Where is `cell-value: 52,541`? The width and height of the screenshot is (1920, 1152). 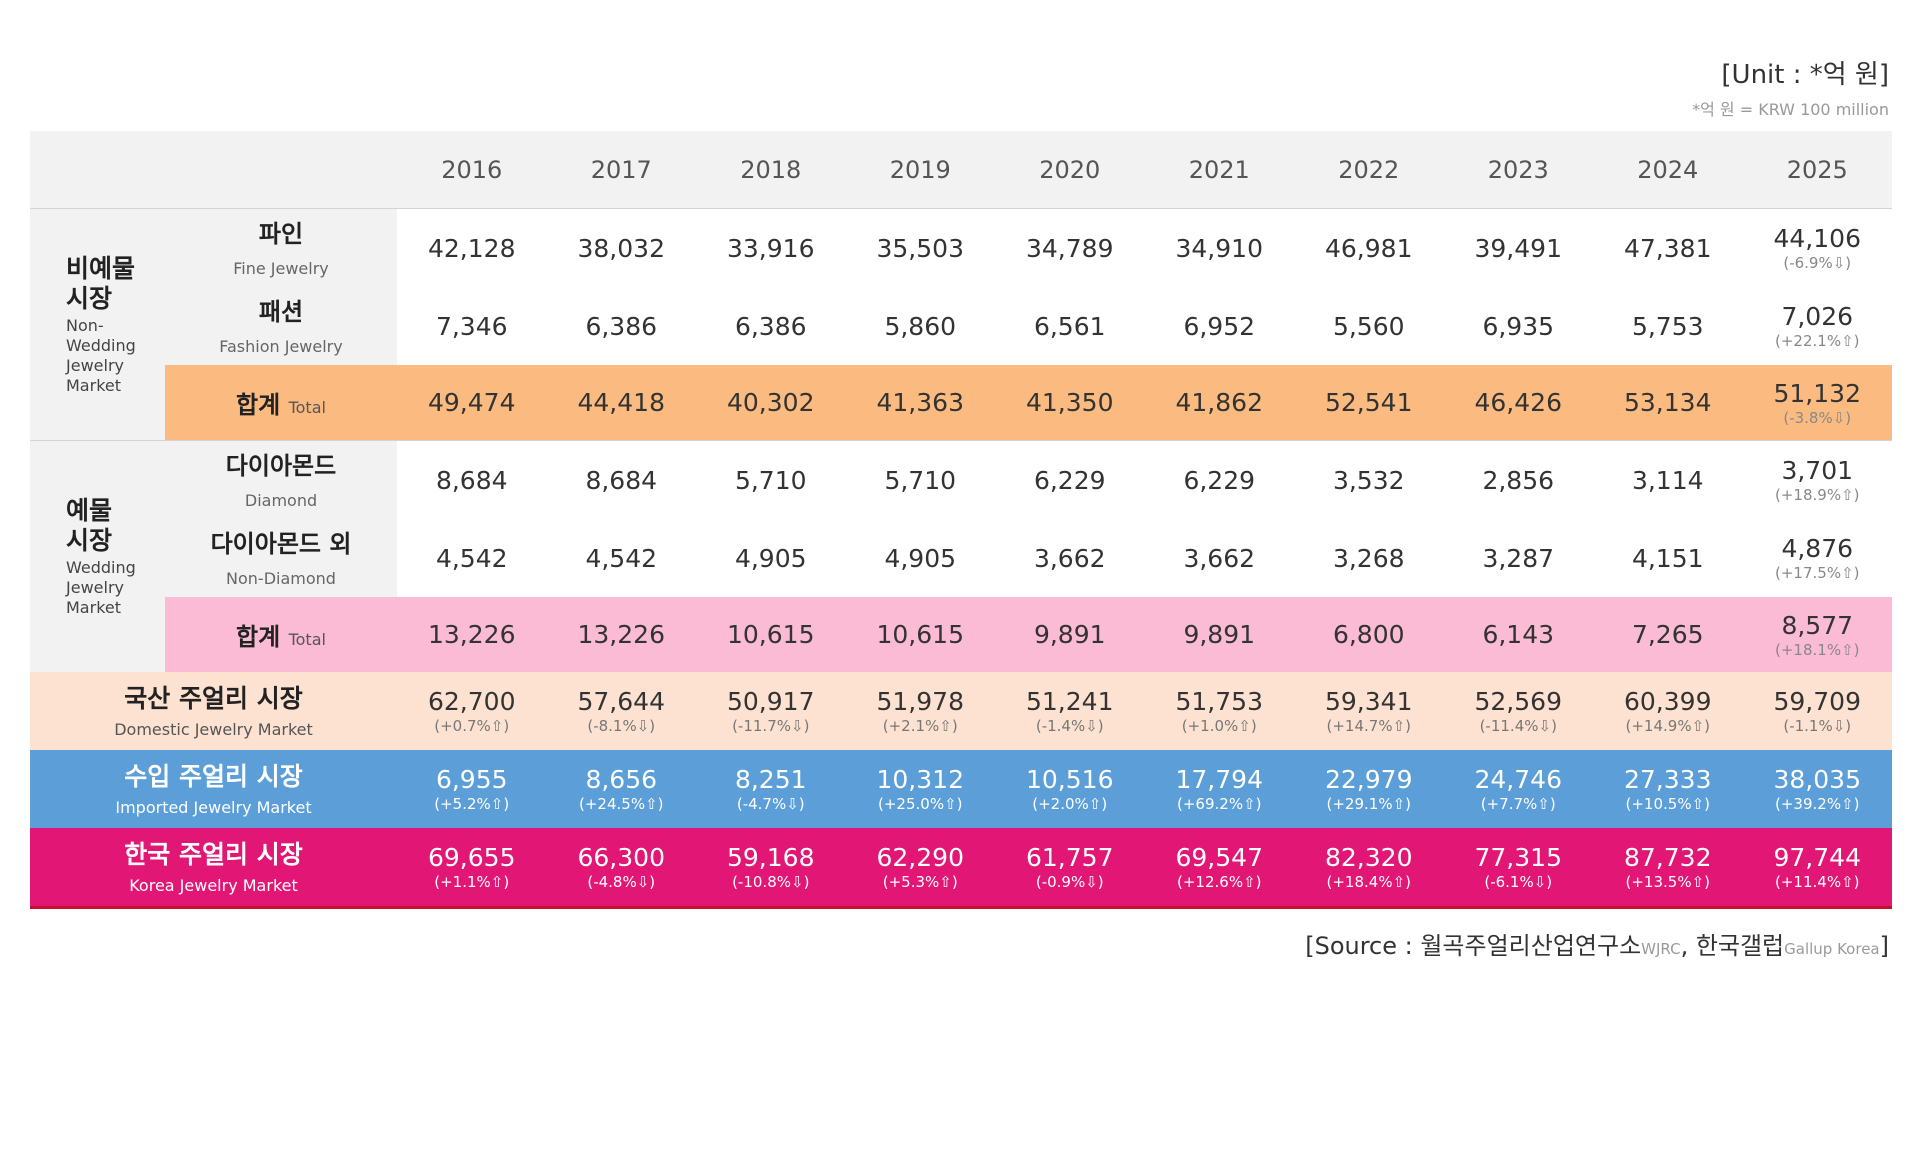
cell-value: 52,541 is located at coordinates (1369, 402).